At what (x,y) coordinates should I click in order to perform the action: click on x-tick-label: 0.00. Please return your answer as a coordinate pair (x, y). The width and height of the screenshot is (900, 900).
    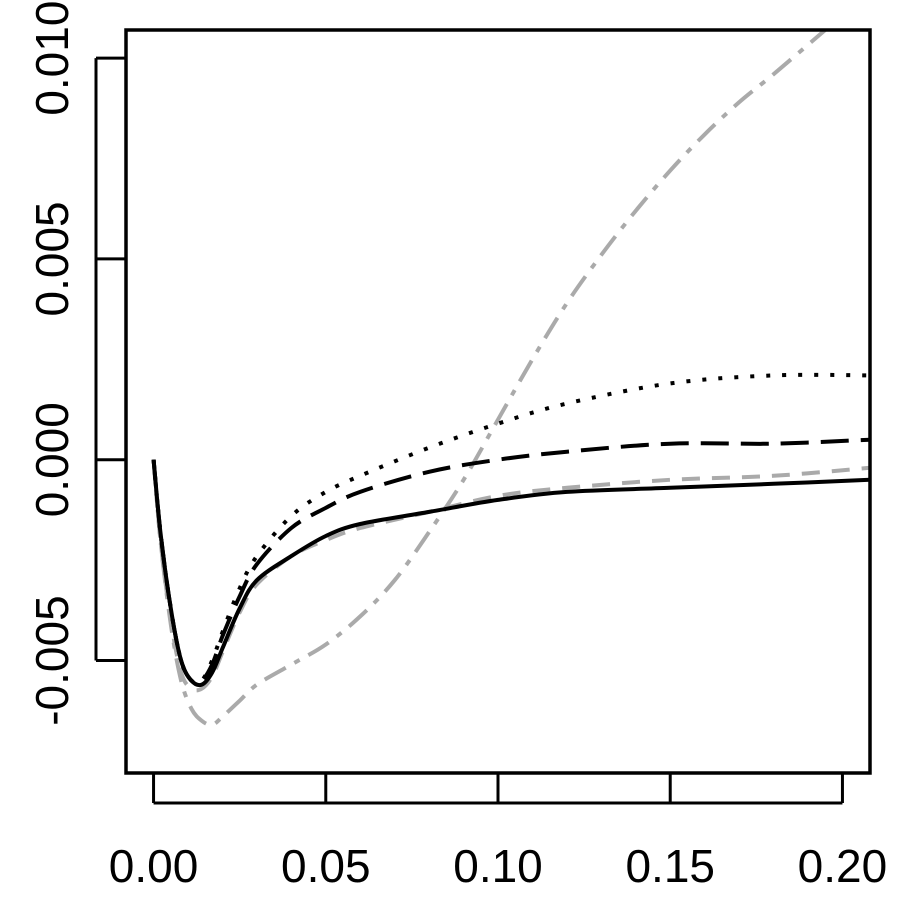
    Looking at the image, I should click on (154, 866).